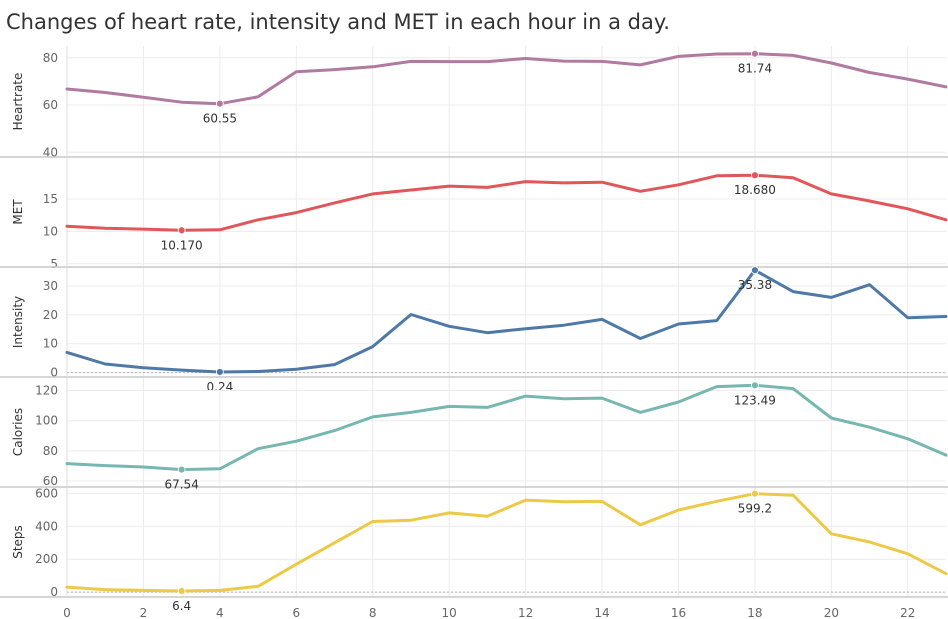  I want to click on y-tick-label: 200, so click(46, 559).